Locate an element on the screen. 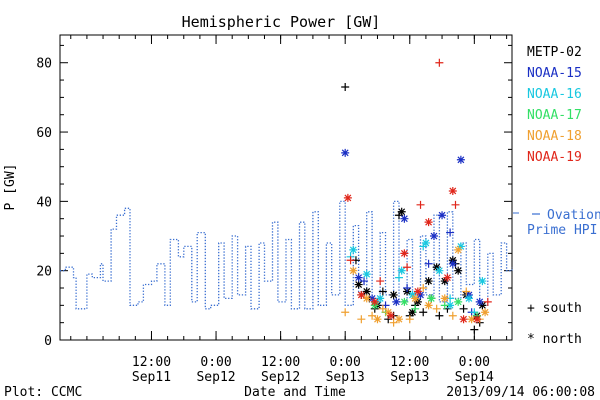  footer-timestamp: 2013/09/14 06:00:08 is located at coordinates (520, 392).